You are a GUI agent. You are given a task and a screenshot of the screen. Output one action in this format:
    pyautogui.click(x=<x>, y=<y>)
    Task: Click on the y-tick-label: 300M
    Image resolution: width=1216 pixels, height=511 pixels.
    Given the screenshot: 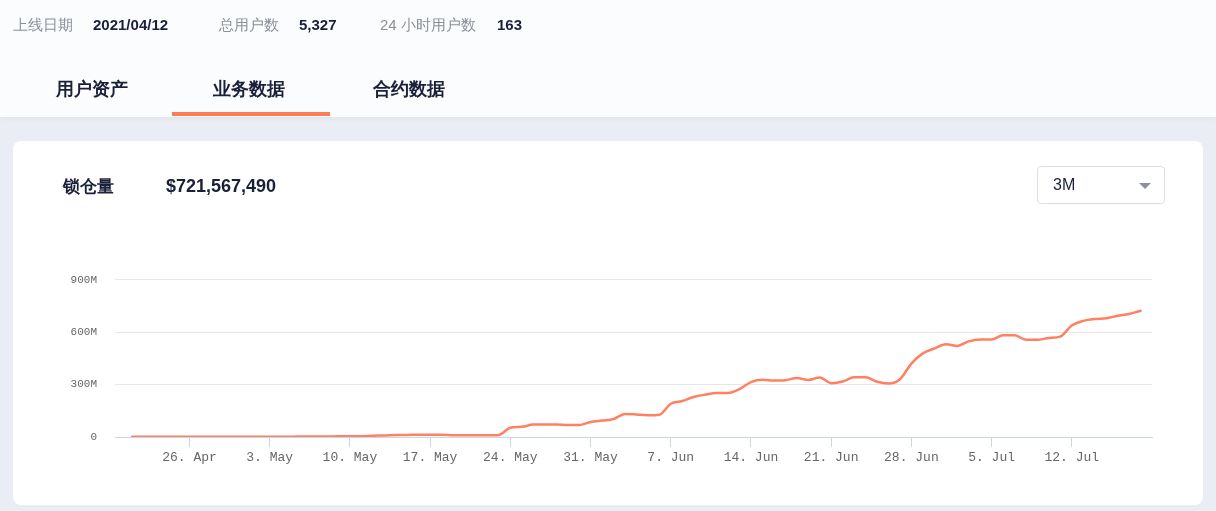 What is the action you would take?
    pyautogui.click(x=83, y=384)
    